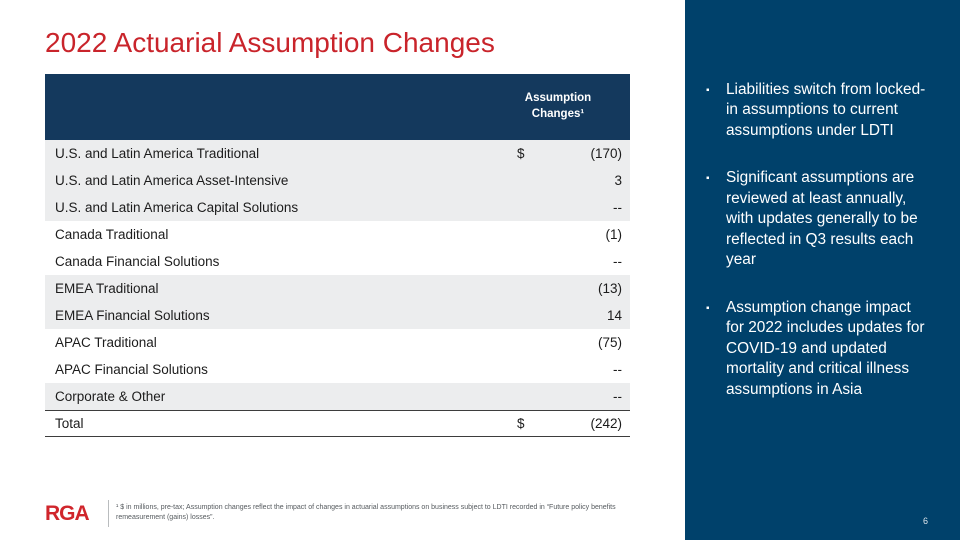 The height and width of the screenshot is (540, 960). Describe the element at coordinates (107, 288) in the screenshot. I see `row-label: EMEA Traditional` at that location.